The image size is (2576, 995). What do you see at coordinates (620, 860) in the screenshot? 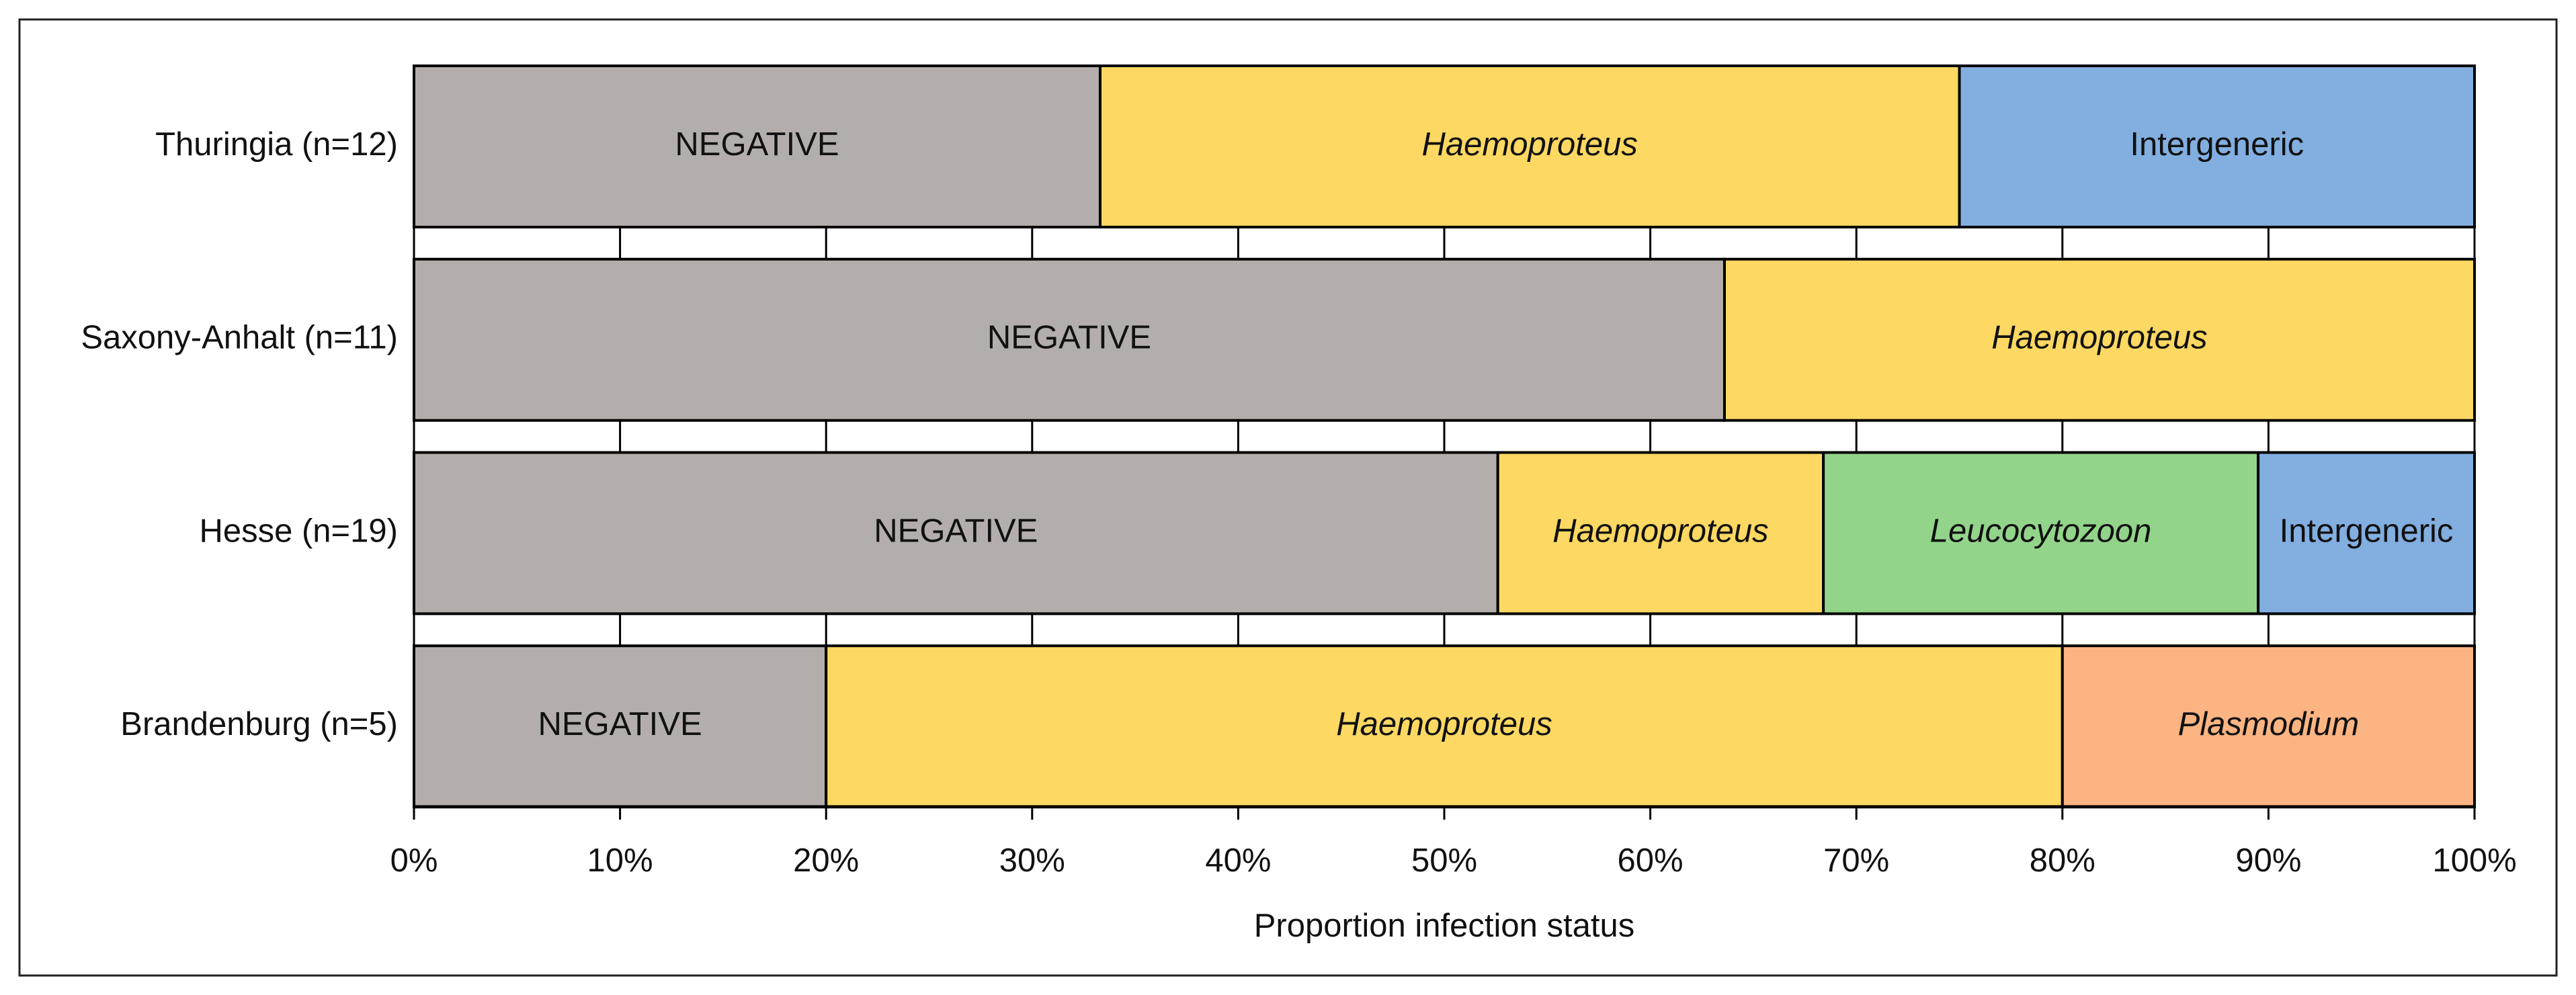
I see `x-tick-label: 10%` at bounding box center [620, 860].